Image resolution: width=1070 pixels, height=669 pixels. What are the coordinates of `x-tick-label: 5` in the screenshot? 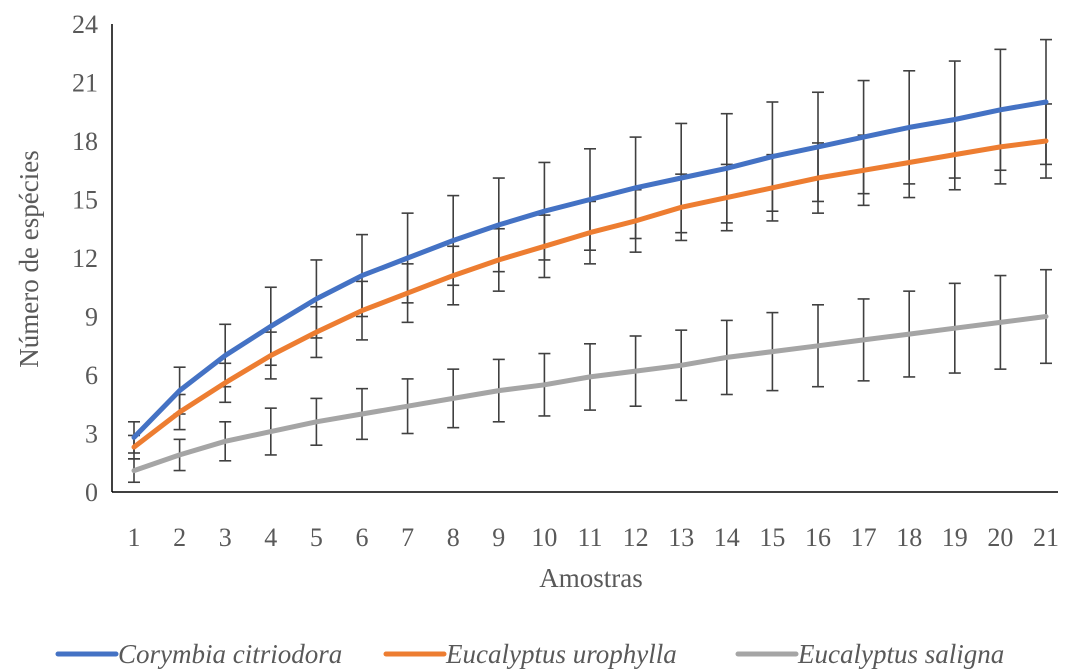 It's located at (316, 537).